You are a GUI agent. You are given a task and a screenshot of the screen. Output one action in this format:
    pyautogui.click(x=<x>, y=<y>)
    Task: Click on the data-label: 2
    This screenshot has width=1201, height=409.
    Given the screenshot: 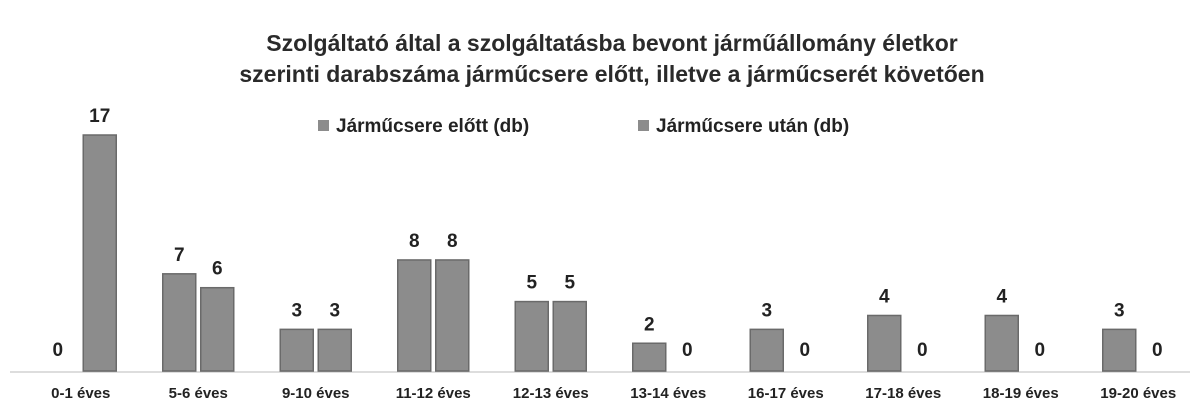 What is the action you would take?
    pyautogui.click(x=649, y=324)
    